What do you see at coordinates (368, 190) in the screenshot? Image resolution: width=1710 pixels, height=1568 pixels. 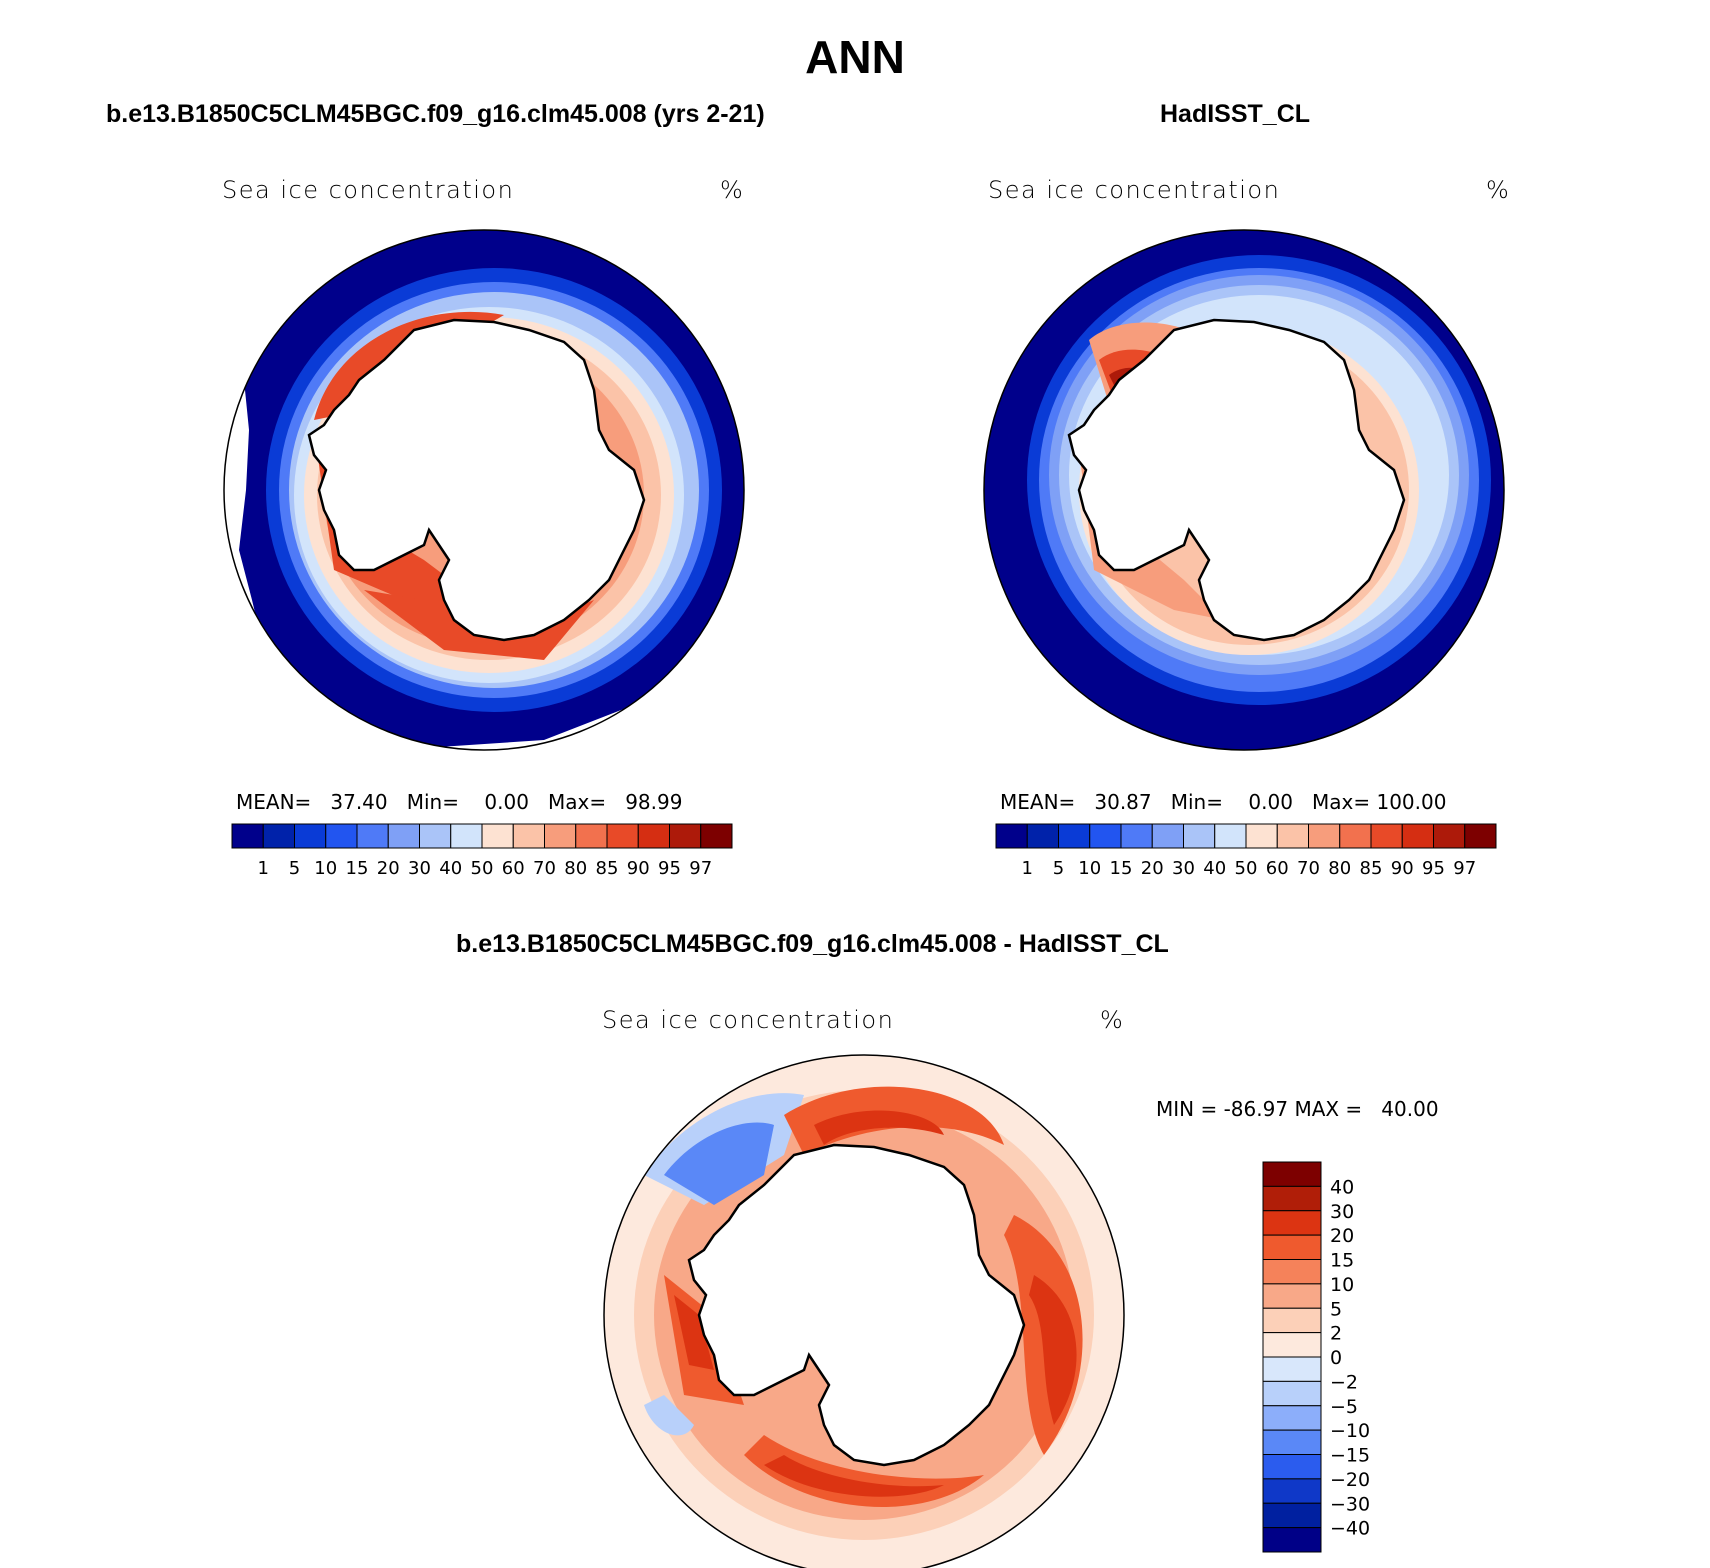 I see `variable-label-model: Sea ice concentration` at bounding box center [368, 190].